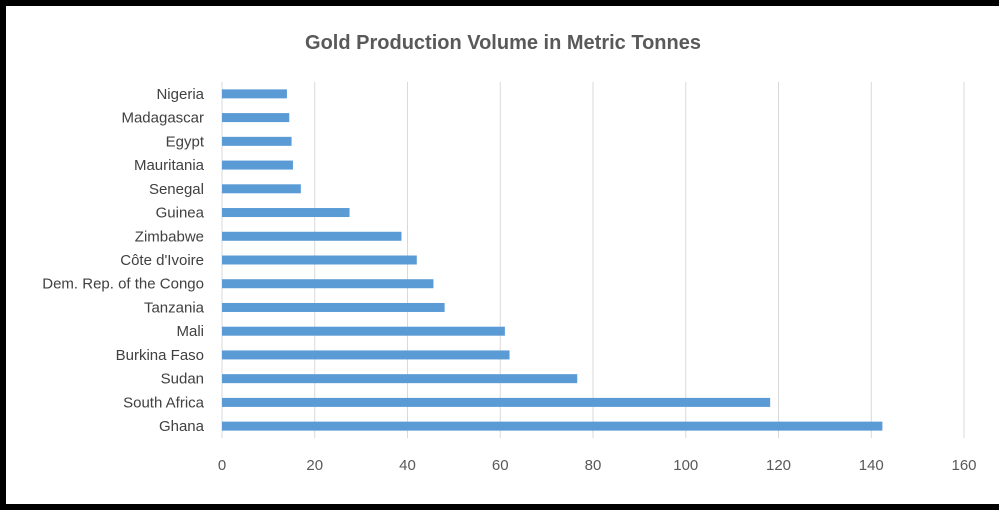  Describe the element at coordinates (162, 118) in the screenshot. I see `category-label: Madagascar` at that location.